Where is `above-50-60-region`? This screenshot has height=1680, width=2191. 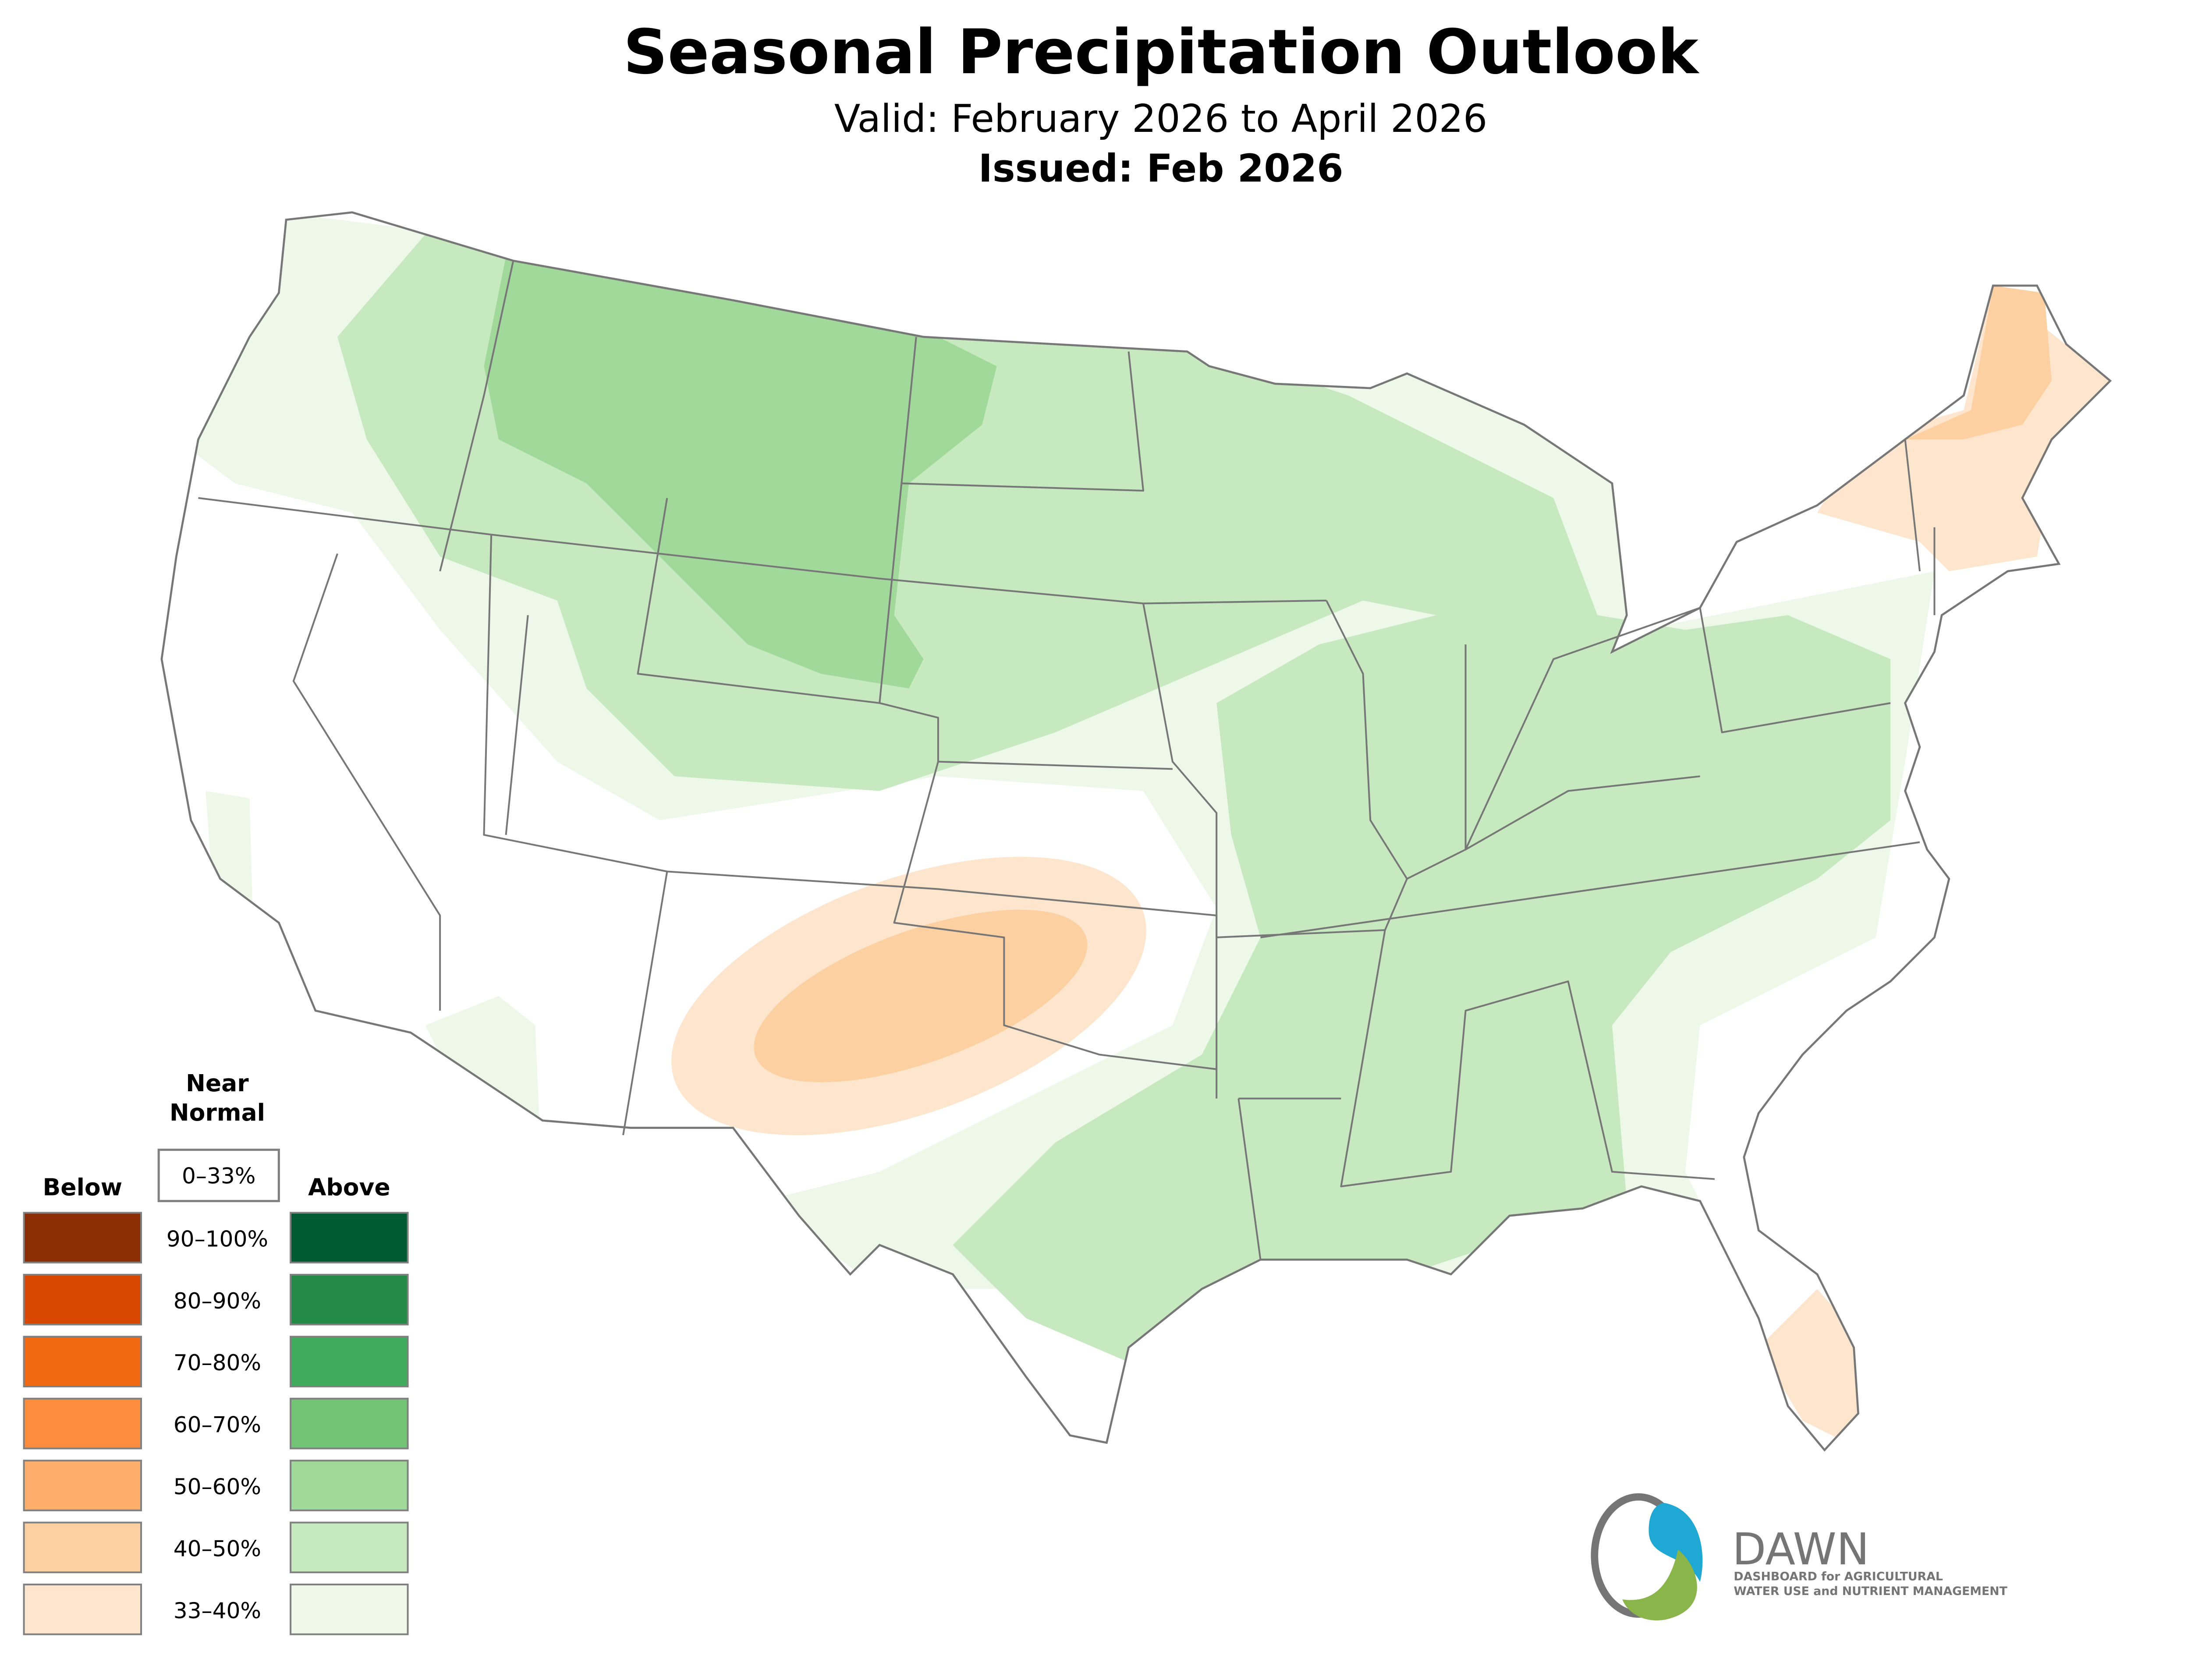 above-50-60-region is located at coordinates (740, 472).